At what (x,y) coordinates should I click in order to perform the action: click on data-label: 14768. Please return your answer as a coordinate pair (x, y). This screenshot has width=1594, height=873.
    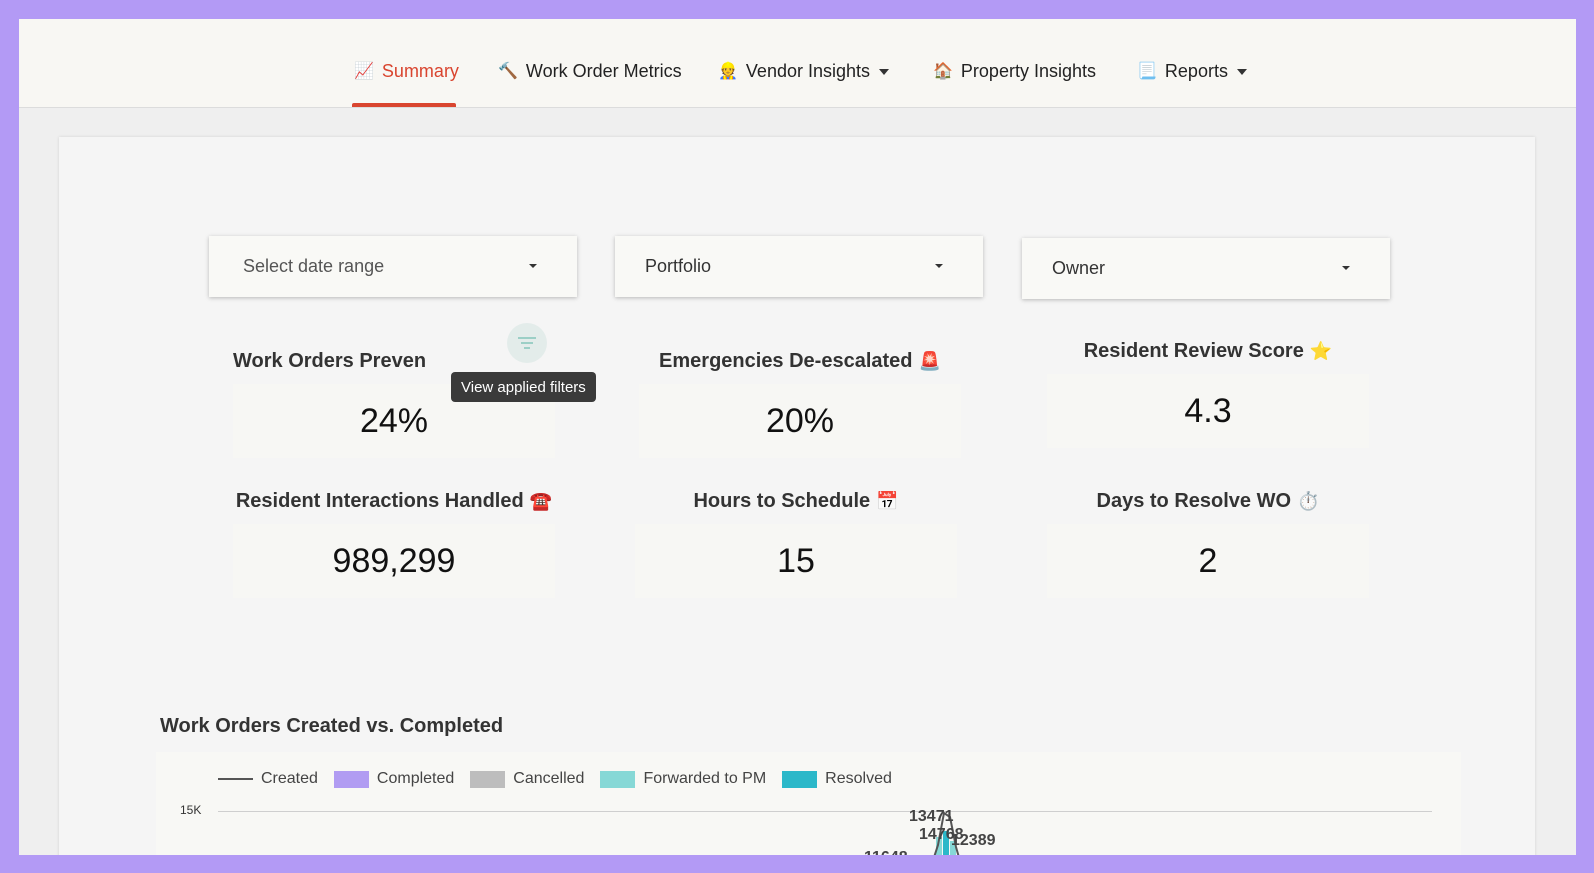
    Looking at the image, I should click on (941, 834).